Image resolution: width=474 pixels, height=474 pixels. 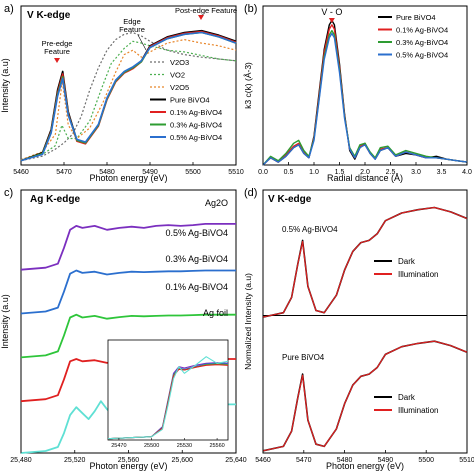 What do you see at coordinates (196, 287) in the screenshot?
I see `panel-c-series-label: 0.1% Ag-BiVO4` at bounding box center [196, 287].